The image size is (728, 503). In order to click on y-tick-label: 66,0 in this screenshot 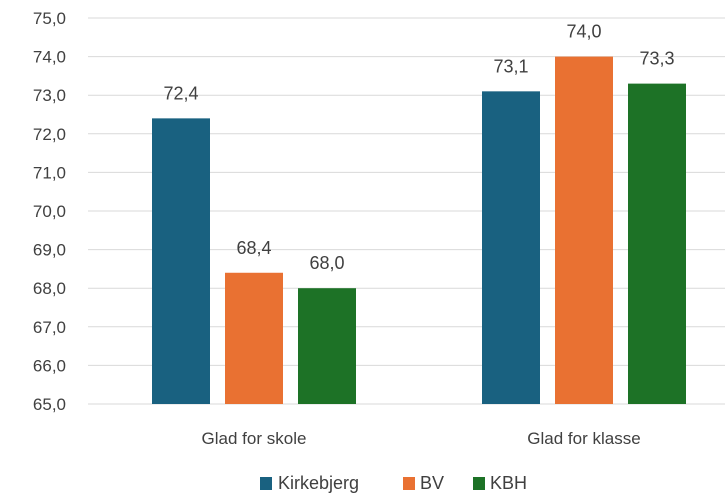, I will do `click(49, 365)`.